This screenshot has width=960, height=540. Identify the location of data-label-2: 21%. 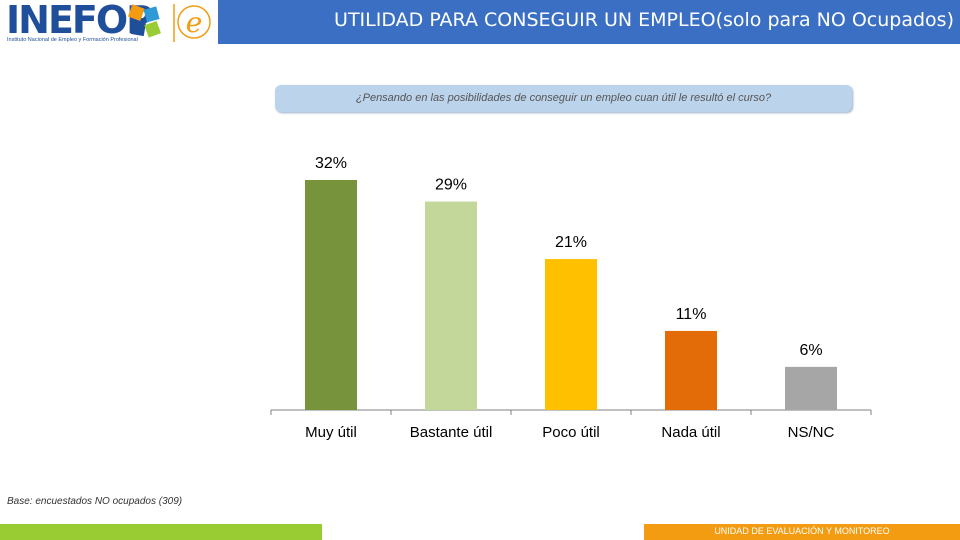
(571, 242).